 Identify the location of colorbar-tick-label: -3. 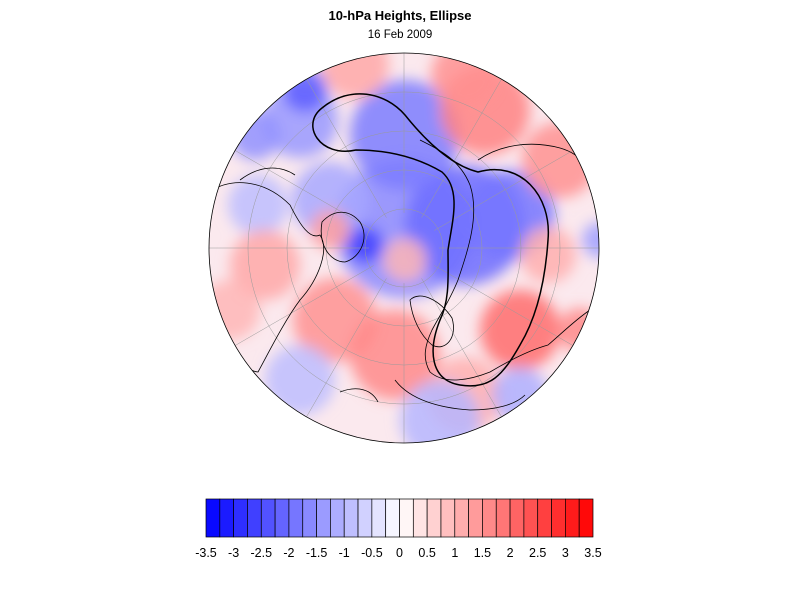
(233, 553).